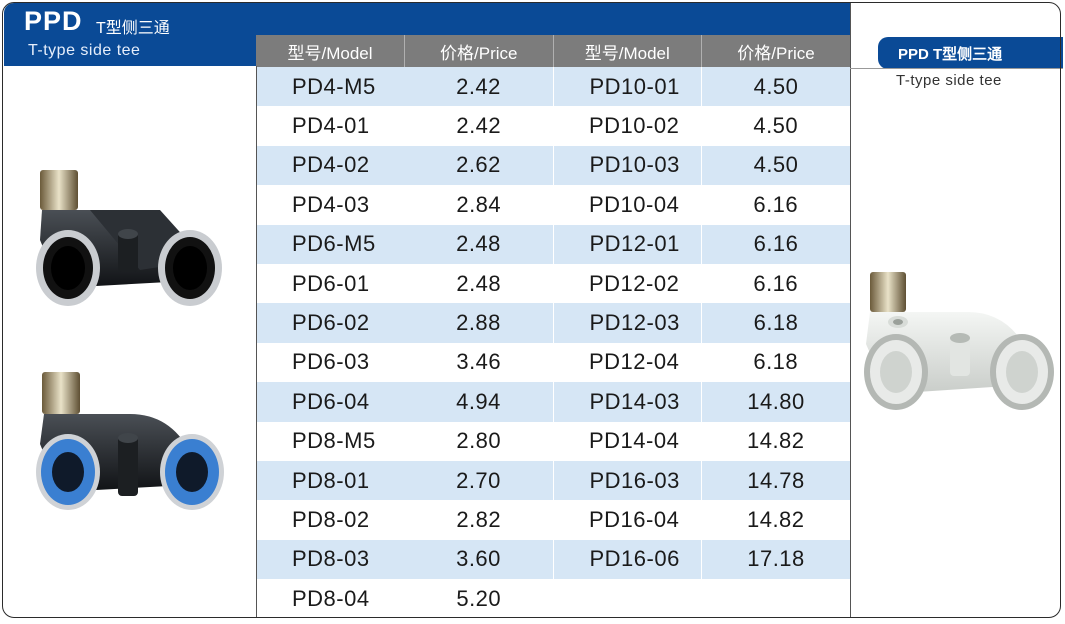 This screenshot has width=1065, height=624. I want to click on price-cell: 2.62, so click(478, 165).